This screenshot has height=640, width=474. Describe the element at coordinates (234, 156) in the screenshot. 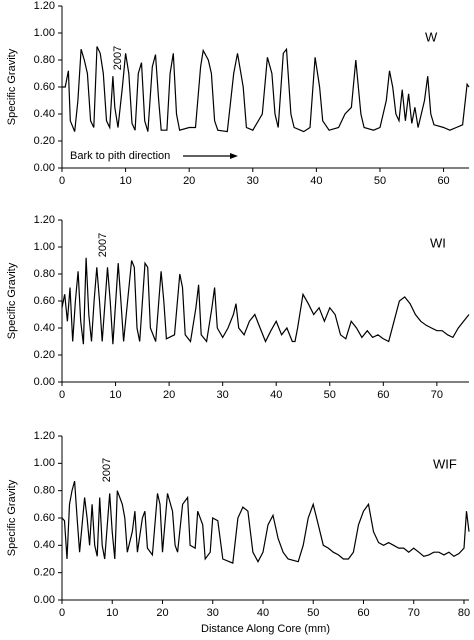

I see `arrow-head` at that location.